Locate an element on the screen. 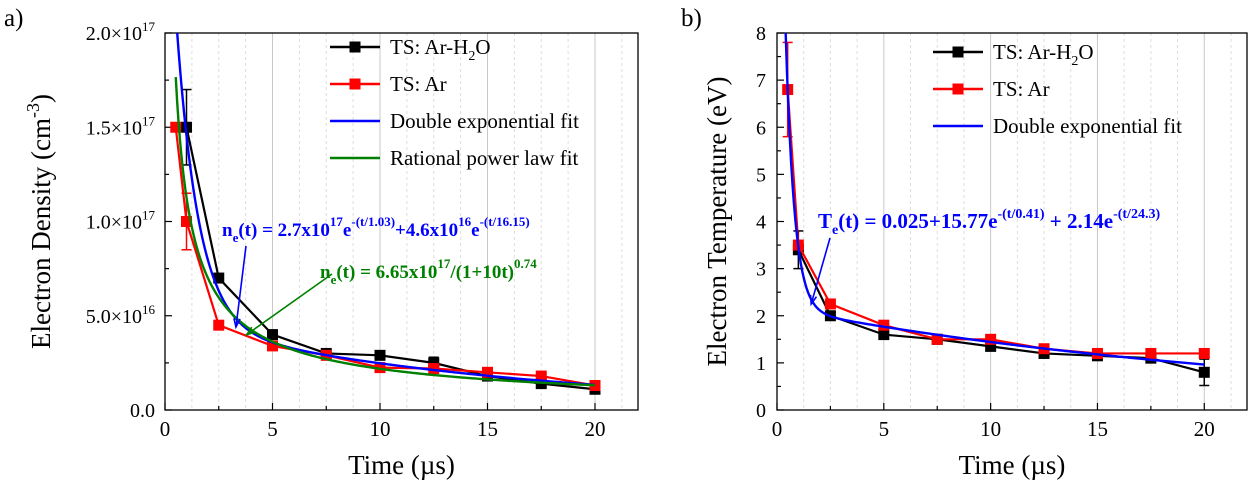  legend: TS: Ar-H2O TS: Ar Double exponential fit is located at coordinates (1057, 89).